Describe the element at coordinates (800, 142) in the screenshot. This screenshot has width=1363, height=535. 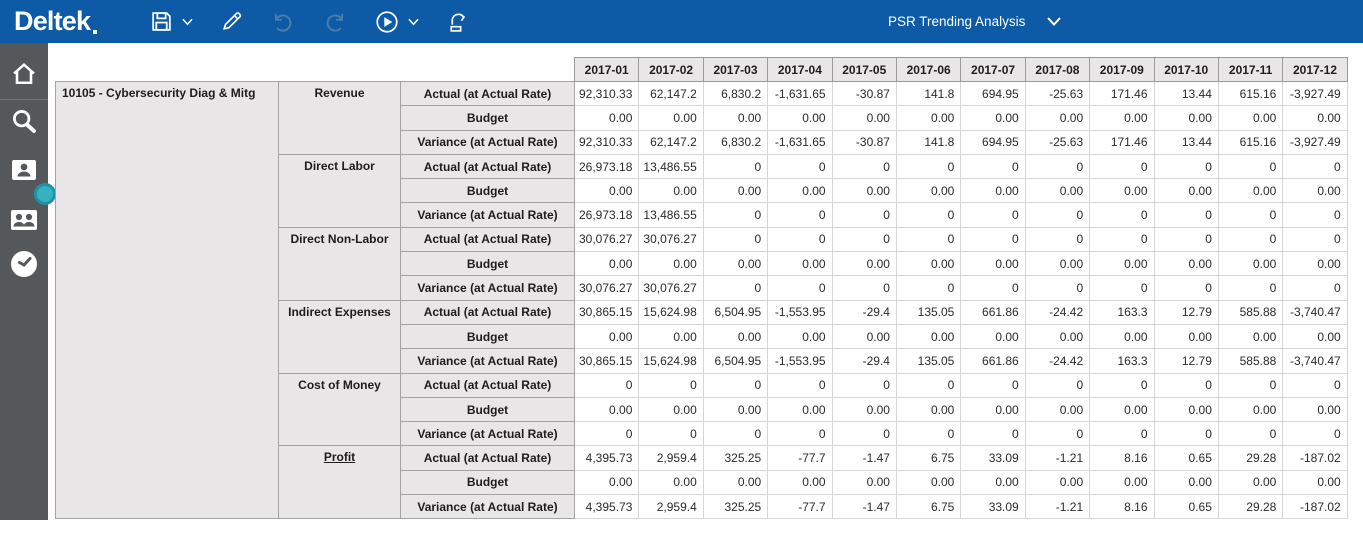
I see `value-cell: -1,631.65` at that location.